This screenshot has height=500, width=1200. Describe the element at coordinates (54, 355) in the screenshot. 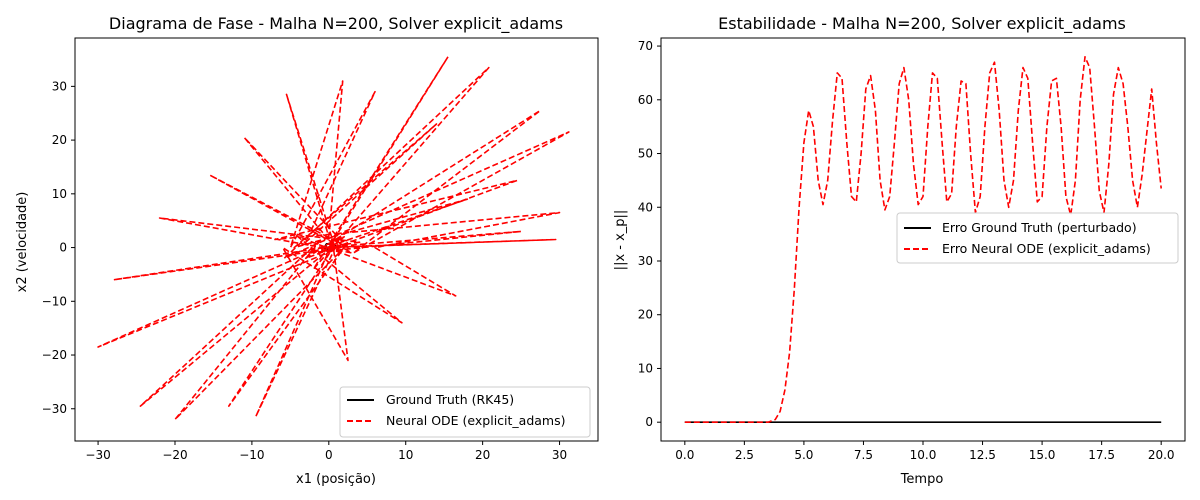

I see `phase-diagram-ytick-label: −20` at that location.